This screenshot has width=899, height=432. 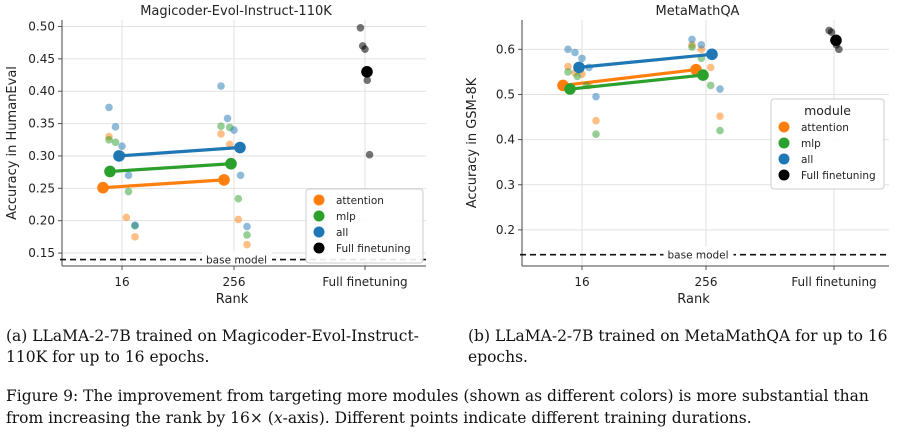 What do you see at coordinates (236, 11) in the screenshot?
I see `chart-title: Magicoder-Evol-Instruct-110K` at bounding box center [236, 11].